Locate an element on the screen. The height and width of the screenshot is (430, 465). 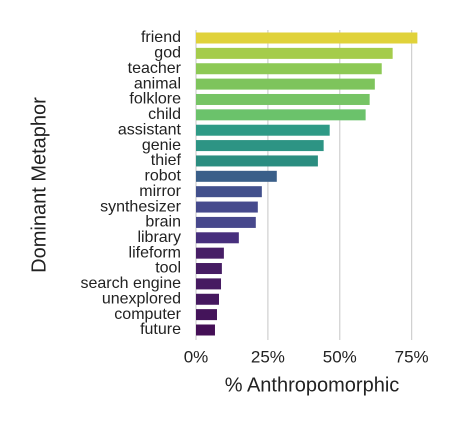
y-tick-label: teacher is located at coordinates (155, 68).